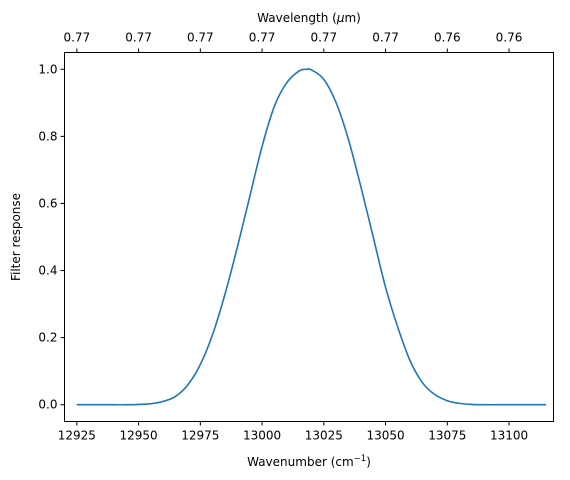 Image resolution: width=570 pixels, height=480 pixels. What do you see at coordinates (385, 436) in the screenshot?
I see `x-tick-label: 13050` at bounding box center [385, 436].